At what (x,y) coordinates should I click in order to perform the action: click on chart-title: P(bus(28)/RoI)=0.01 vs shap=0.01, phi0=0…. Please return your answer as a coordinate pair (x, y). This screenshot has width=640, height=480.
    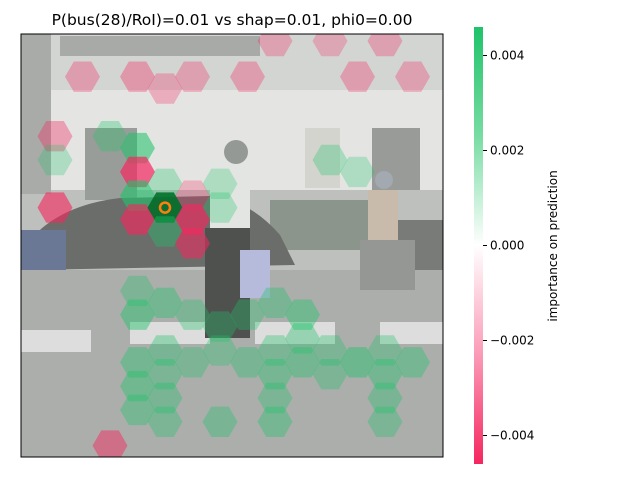
    Looking at the image, I should click on (232, 20).